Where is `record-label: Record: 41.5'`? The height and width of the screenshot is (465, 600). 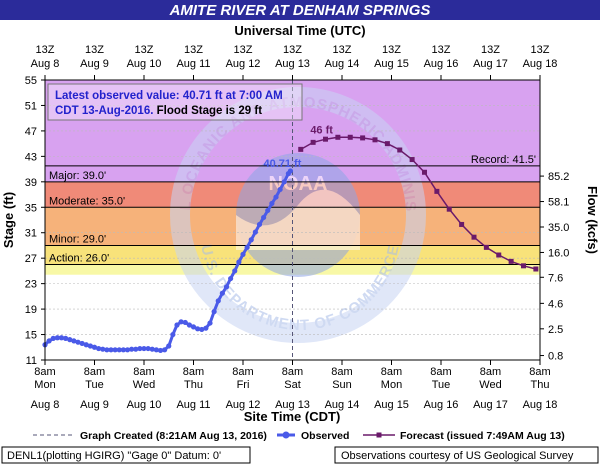 record-label: Record: 41.5' is located at coordinates (503, 160).